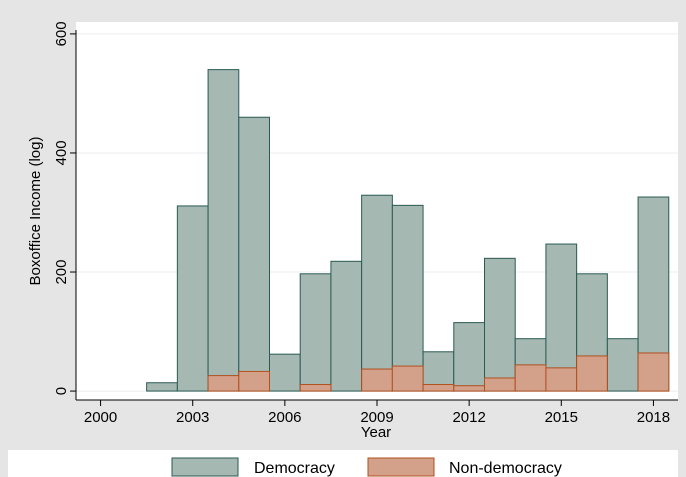  I want to click on bar-democracy-2009, so click(377, 293).